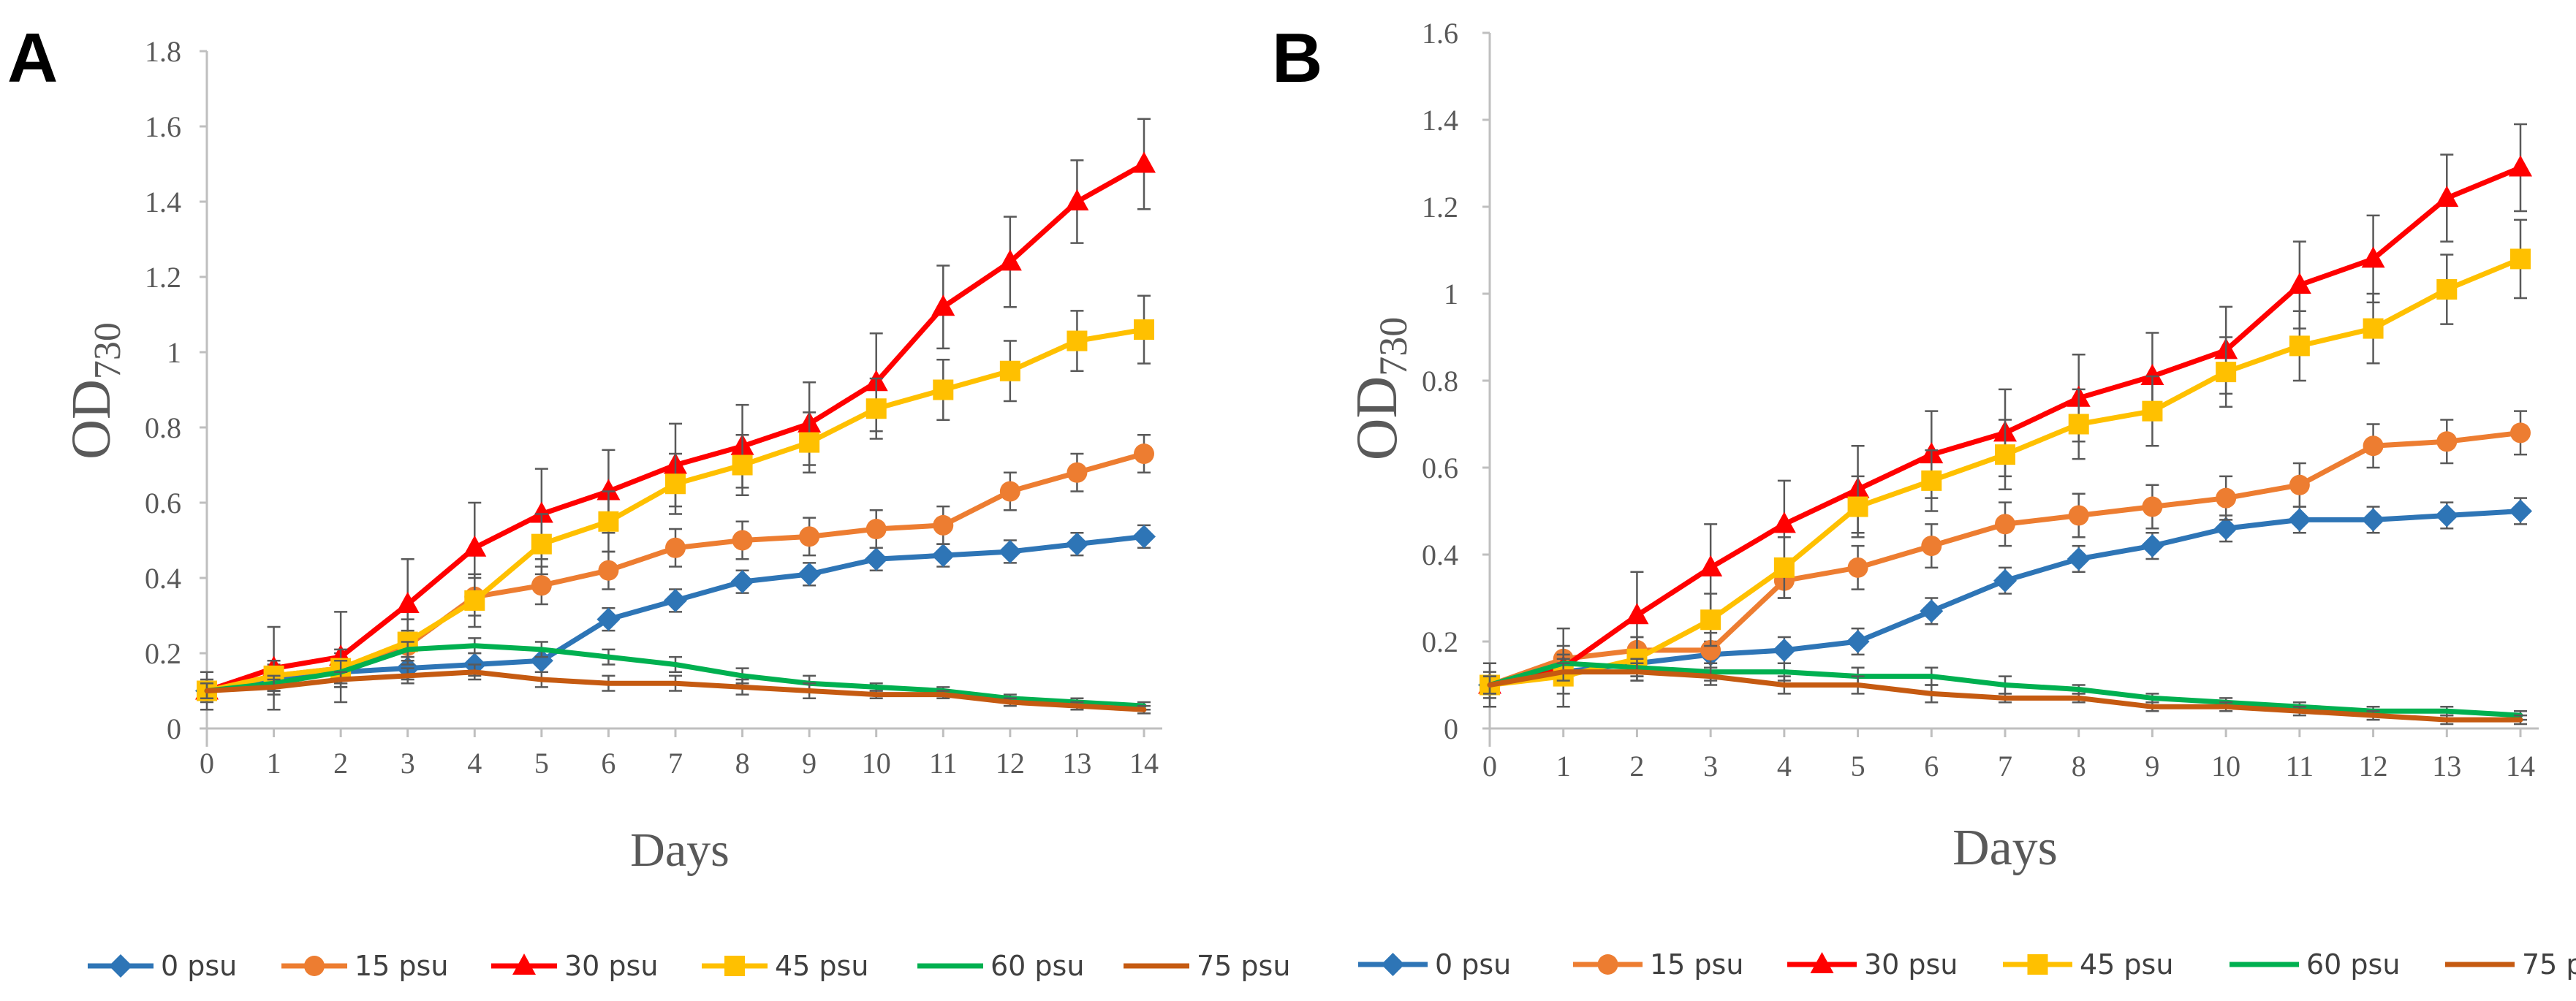  I want to click on y-tick-label: 1.6, so click(163, 126).